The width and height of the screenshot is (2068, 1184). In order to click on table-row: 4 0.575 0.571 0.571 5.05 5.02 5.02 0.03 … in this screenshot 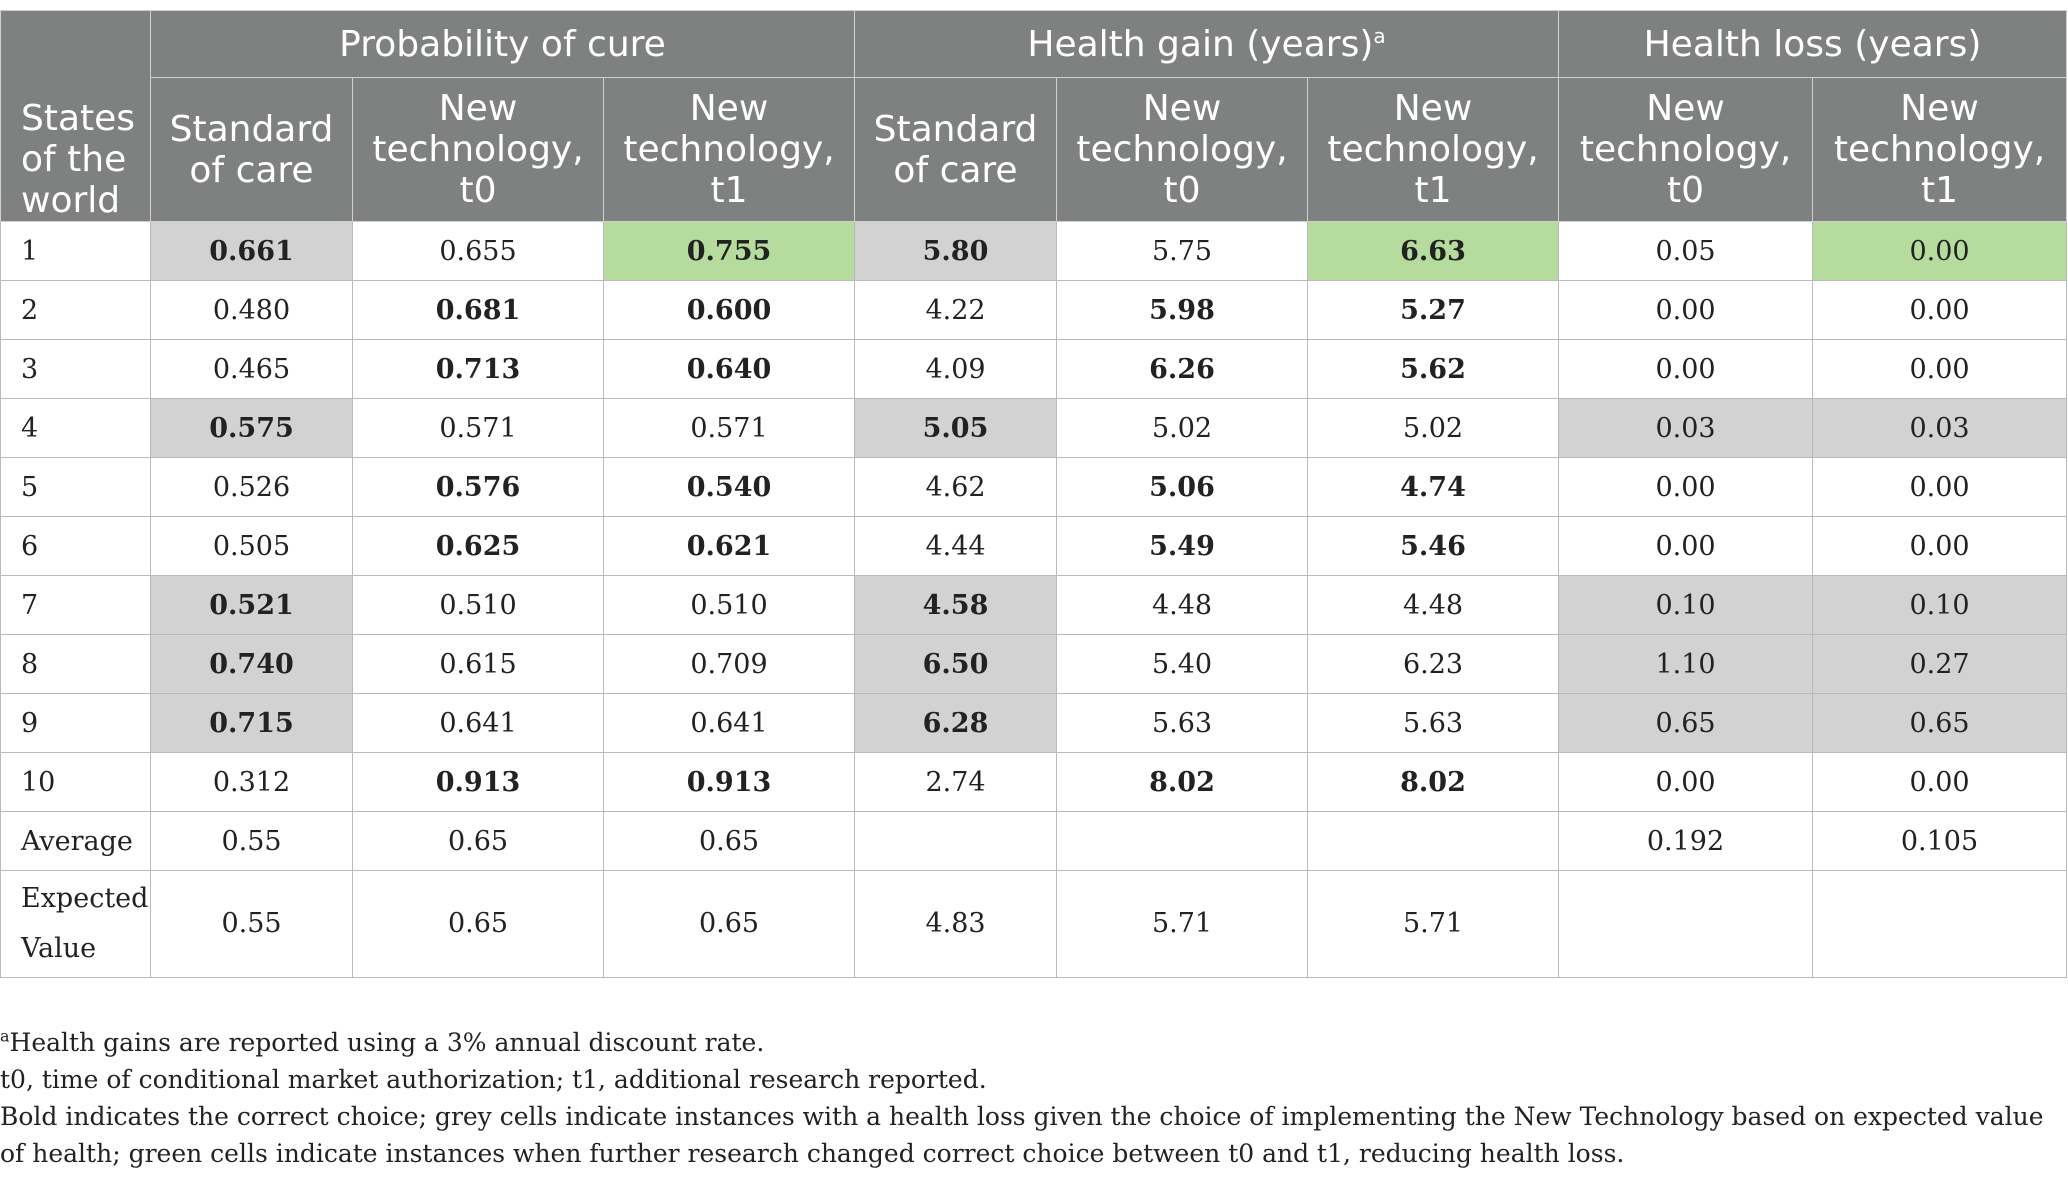, I will do `click(1034, 428)`.